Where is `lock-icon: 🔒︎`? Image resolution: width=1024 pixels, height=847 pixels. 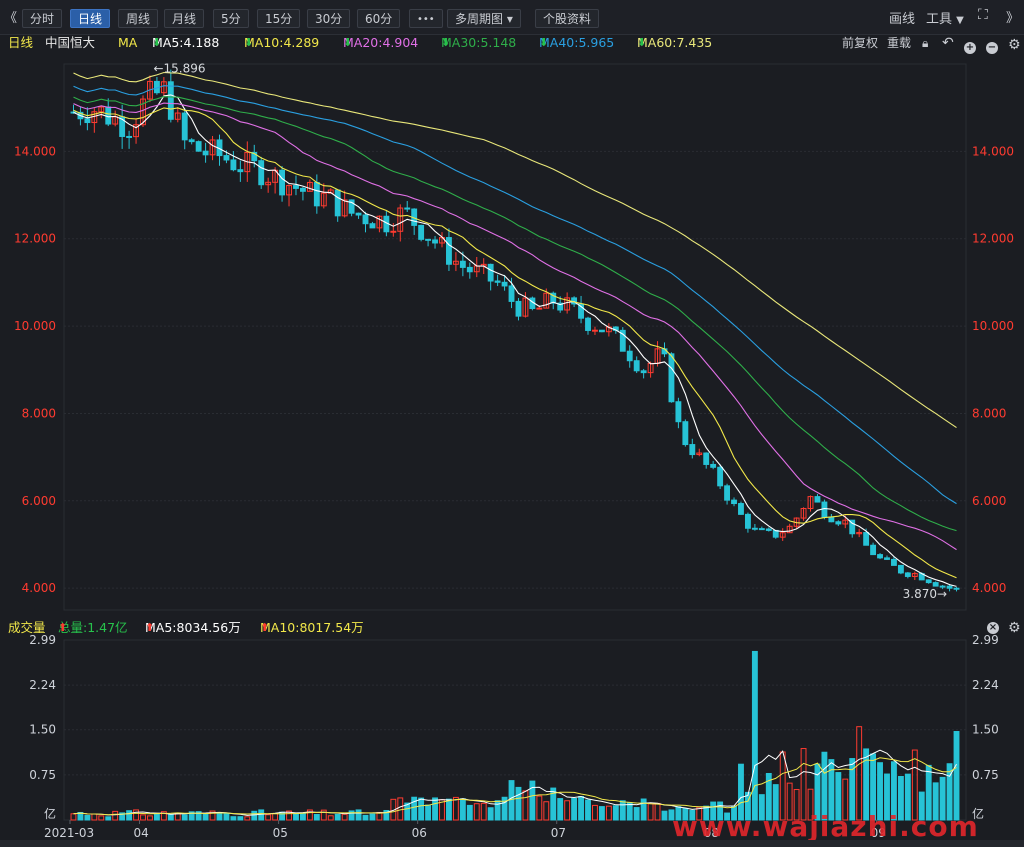
lock-icon: 🔒︎ is located at coordinates (925, 43).